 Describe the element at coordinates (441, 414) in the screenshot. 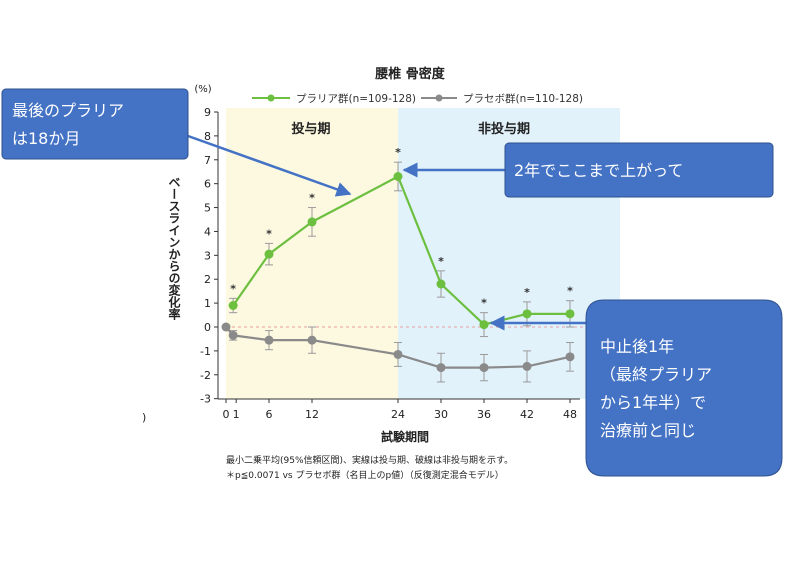

I see `x-tick-label: 30` at that location.